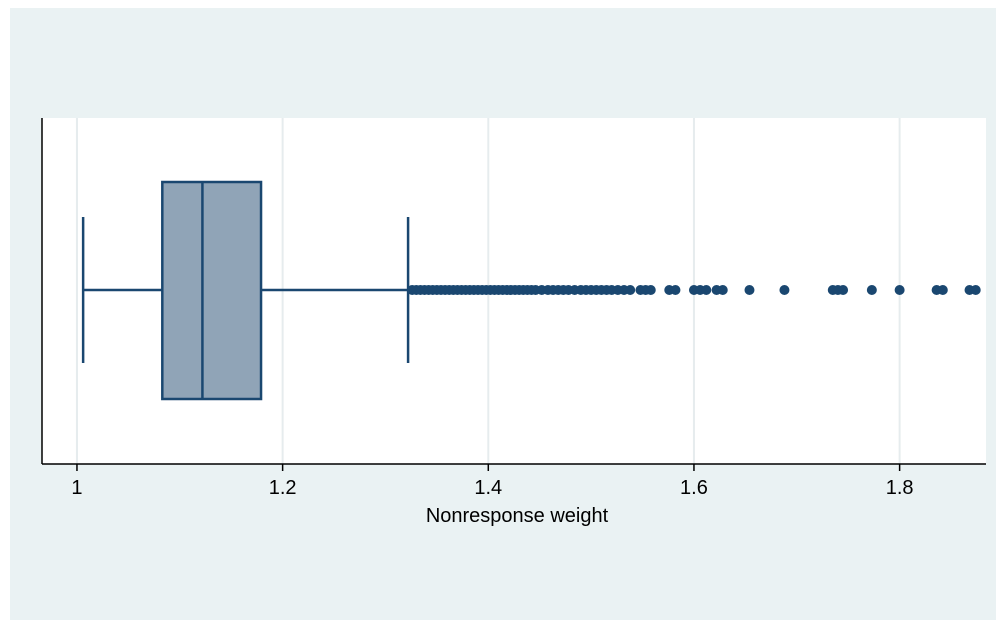  Describe the element at coordinates (694, 488) in the screenshot. I see `x-tick-label-3: 1.6` at that location.